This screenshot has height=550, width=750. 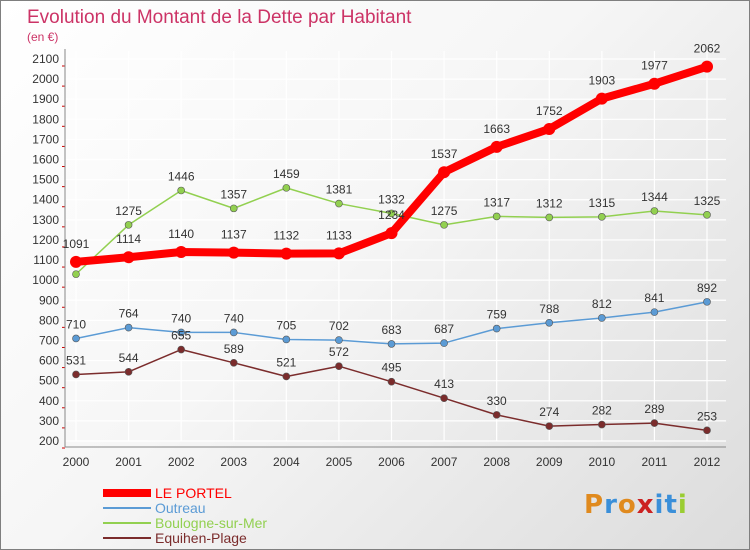 I want to click on data-label-boulogne-sur-mer: 1312, so click(x=549, y=203).